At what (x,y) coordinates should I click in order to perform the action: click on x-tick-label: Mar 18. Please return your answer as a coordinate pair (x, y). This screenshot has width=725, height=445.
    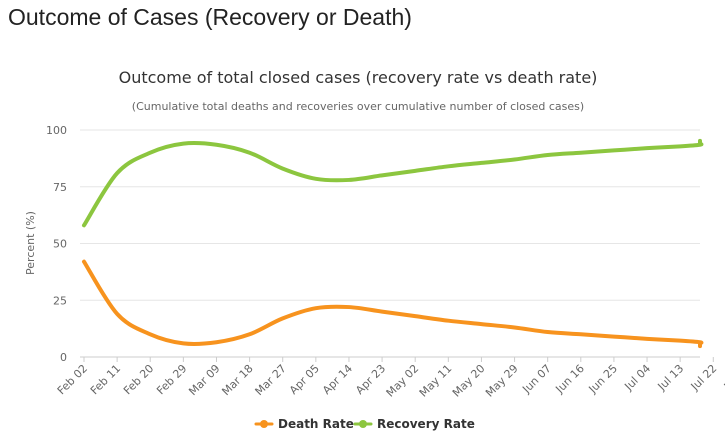
    Looking at the image, I should click on (237, 380).